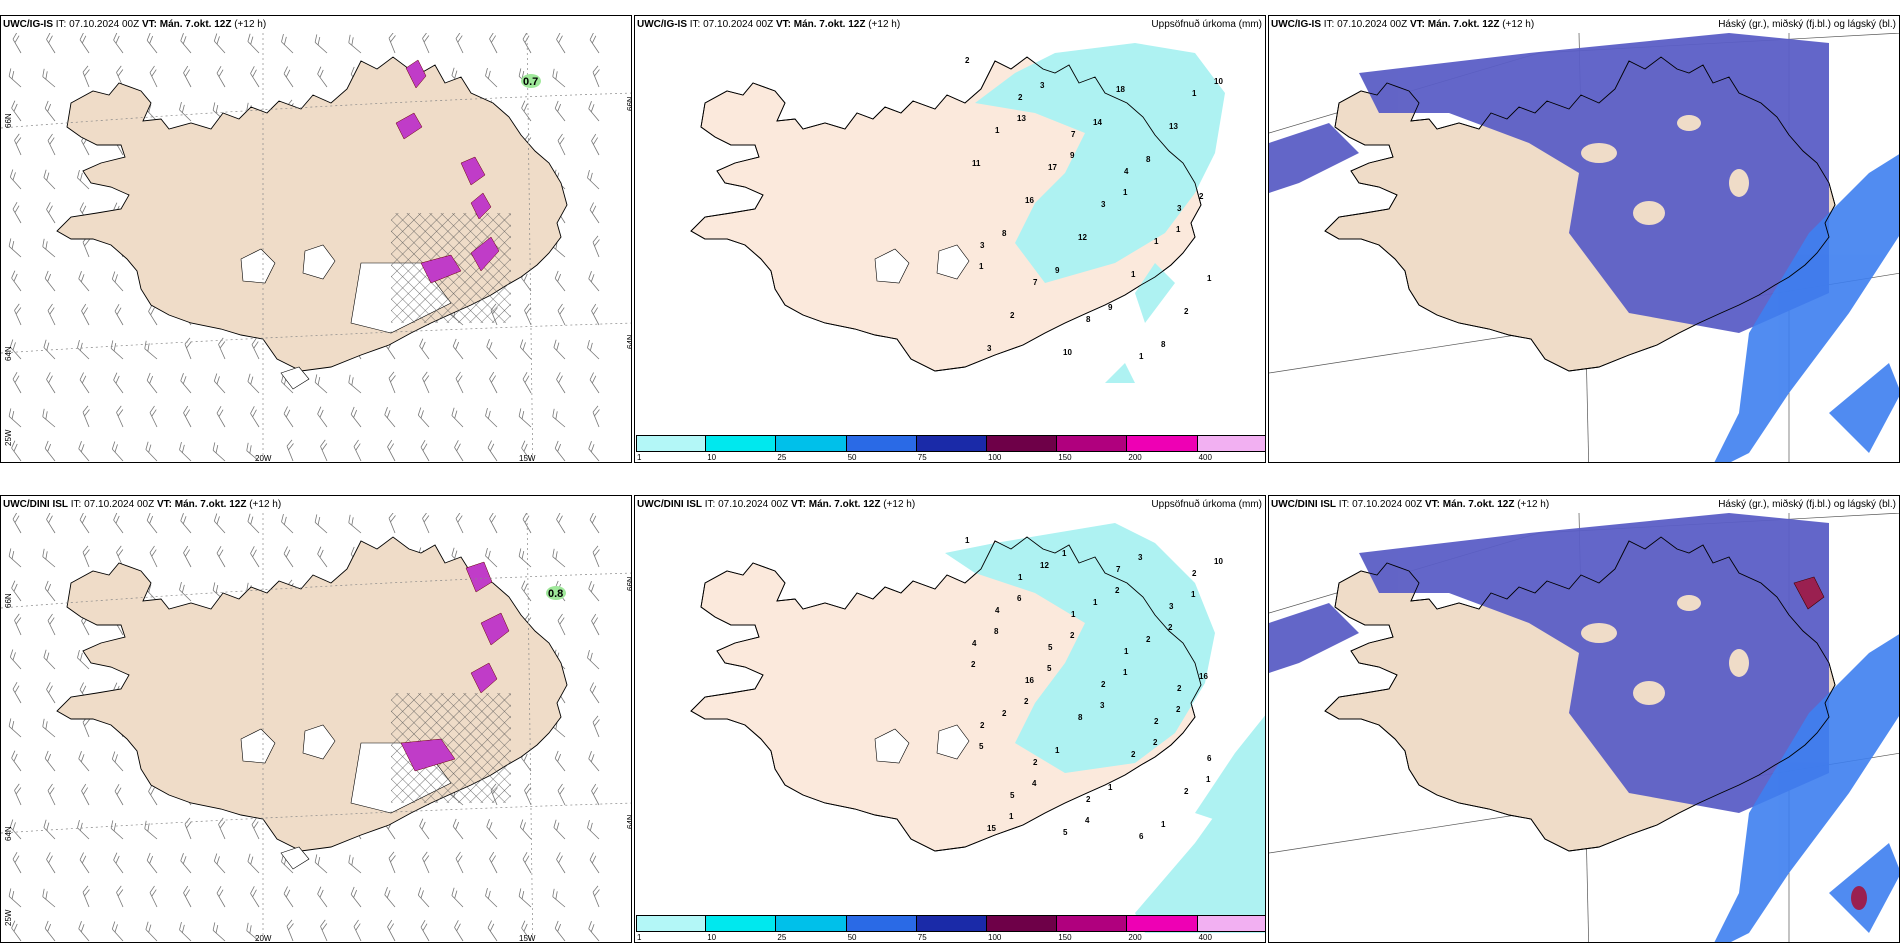  I want to click on precip-amount-label: 14, so click(1097, 122).